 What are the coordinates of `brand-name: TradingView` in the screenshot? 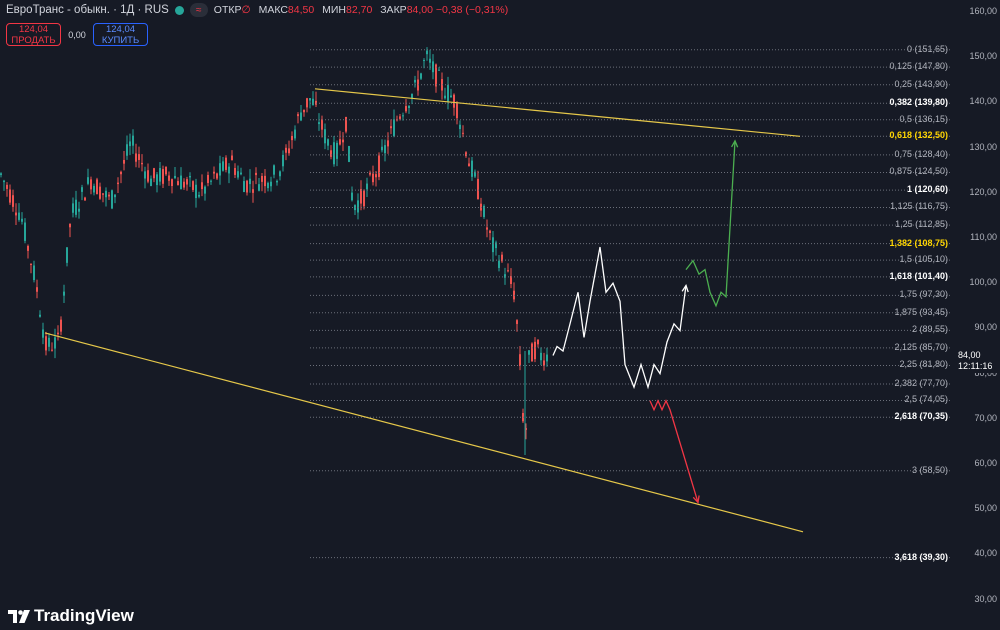 It's located at (84, 615).